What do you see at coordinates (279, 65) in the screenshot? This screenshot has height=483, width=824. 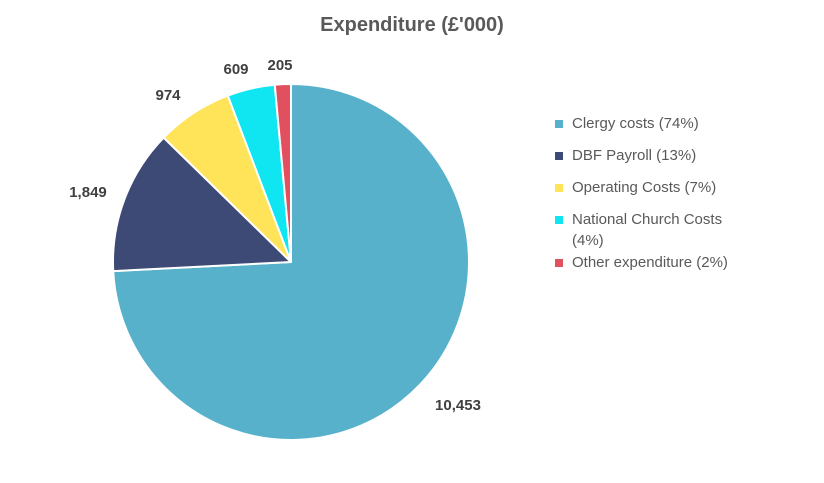 I see `data-label-5: 205` at bounding box center [279, 65].